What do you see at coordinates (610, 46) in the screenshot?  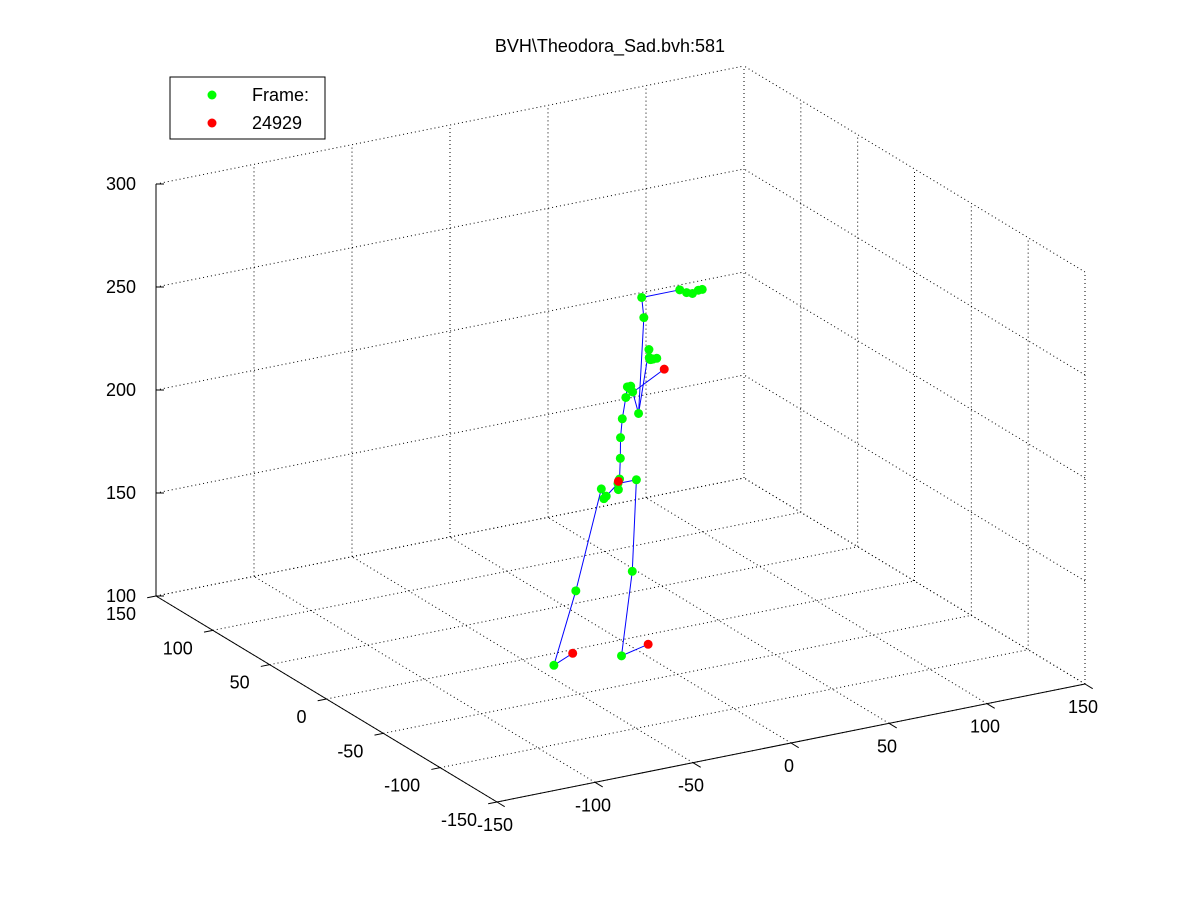 I see `chart-title: BVH\Theodora_Sad.bvh:581` at bounding box center [610, 46].